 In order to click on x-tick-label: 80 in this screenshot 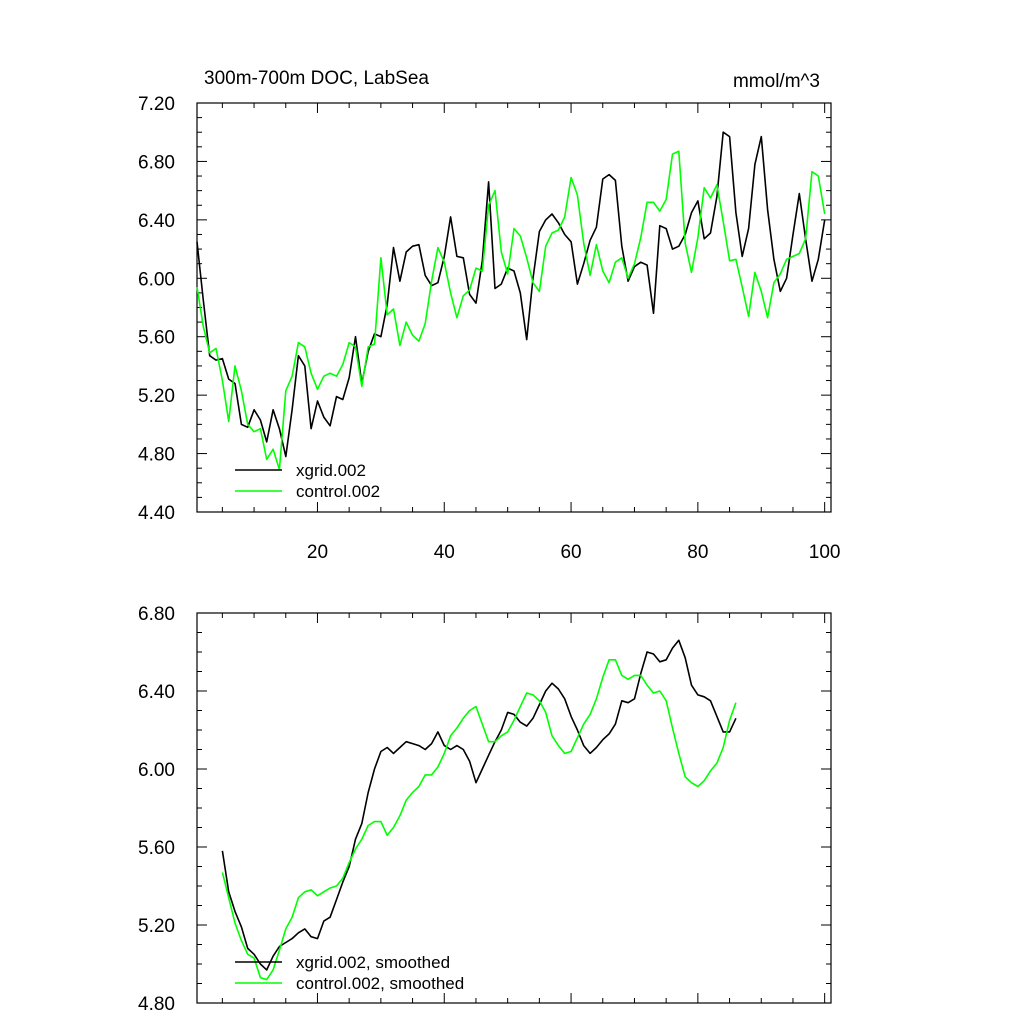, I will do `click(697, 552)`.